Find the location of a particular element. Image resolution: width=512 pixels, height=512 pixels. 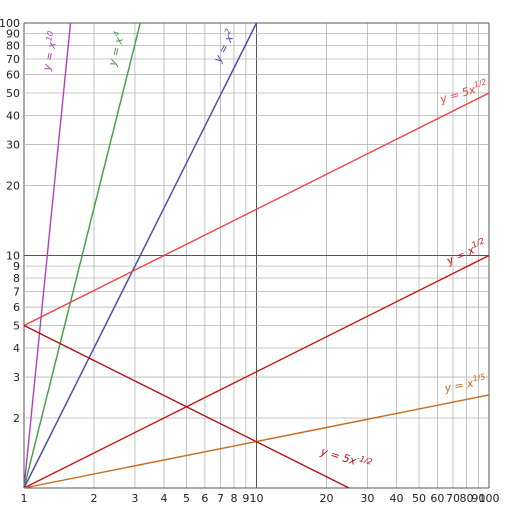

curve-label-y-x-1-2: y = x1/2 is located at coordinates (465, 252).